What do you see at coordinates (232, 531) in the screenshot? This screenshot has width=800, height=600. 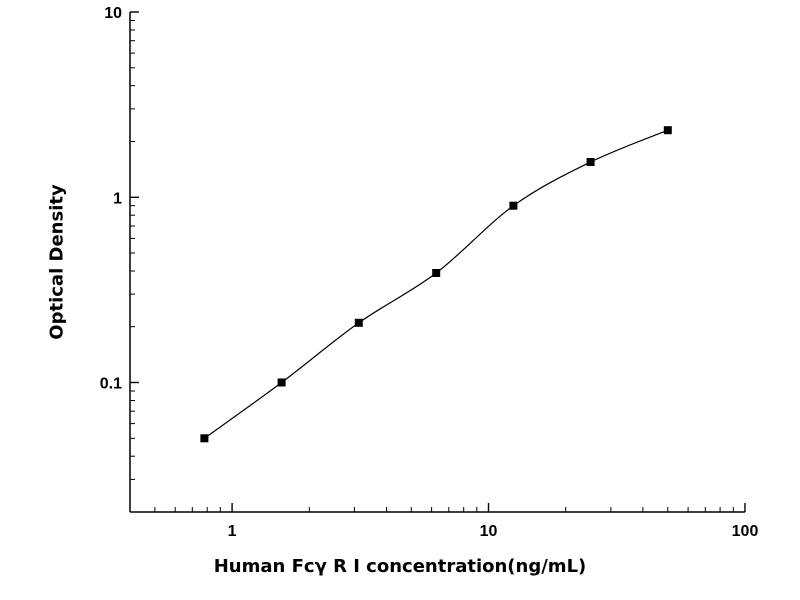 I see `x-tick-label: 1` at bounding box center [232, 531].